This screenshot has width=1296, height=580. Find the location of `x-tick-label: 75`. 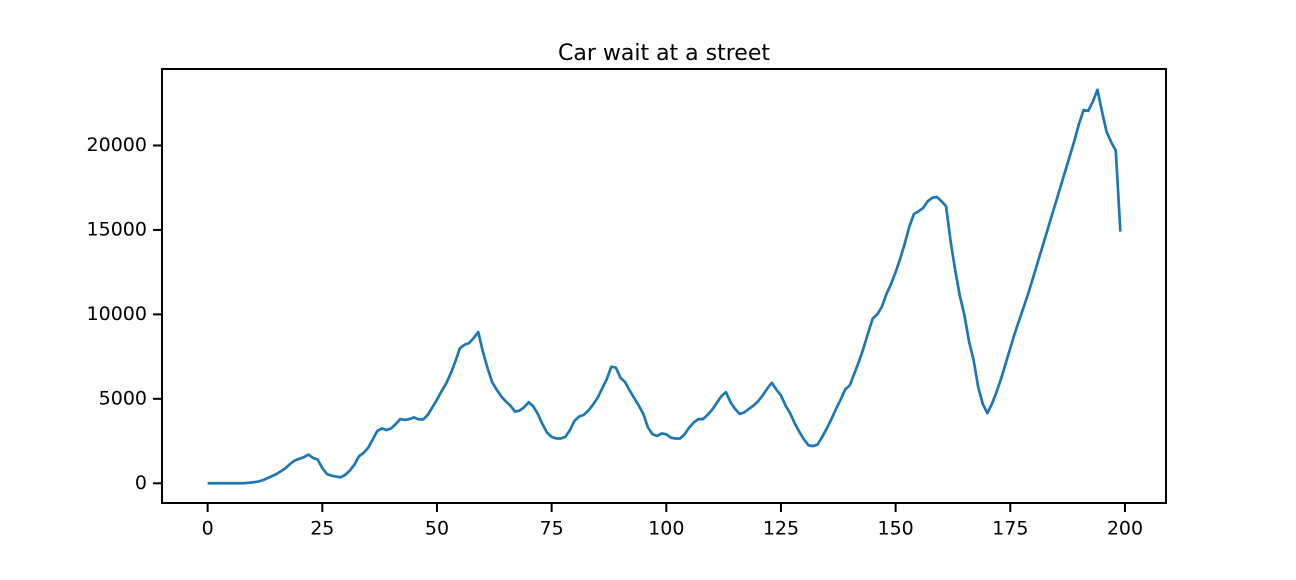

x-tick-label: 75 is located at coordinates (552, 529).